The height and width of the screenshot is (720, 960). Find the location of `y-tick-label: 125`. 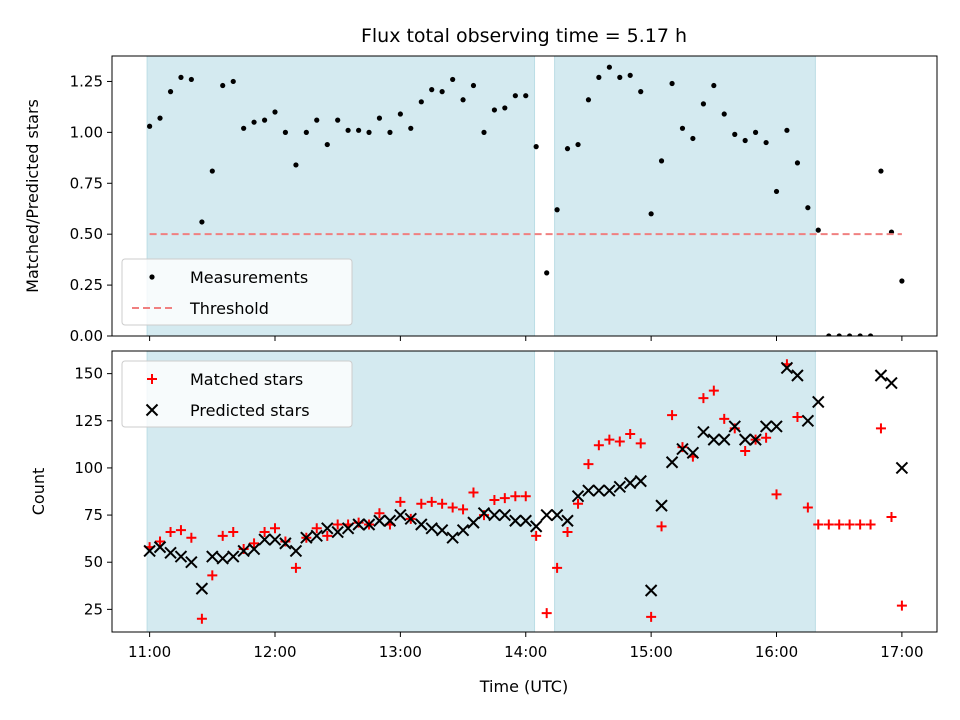

y-tick-label: 125 is located at coordinates (88, 421).